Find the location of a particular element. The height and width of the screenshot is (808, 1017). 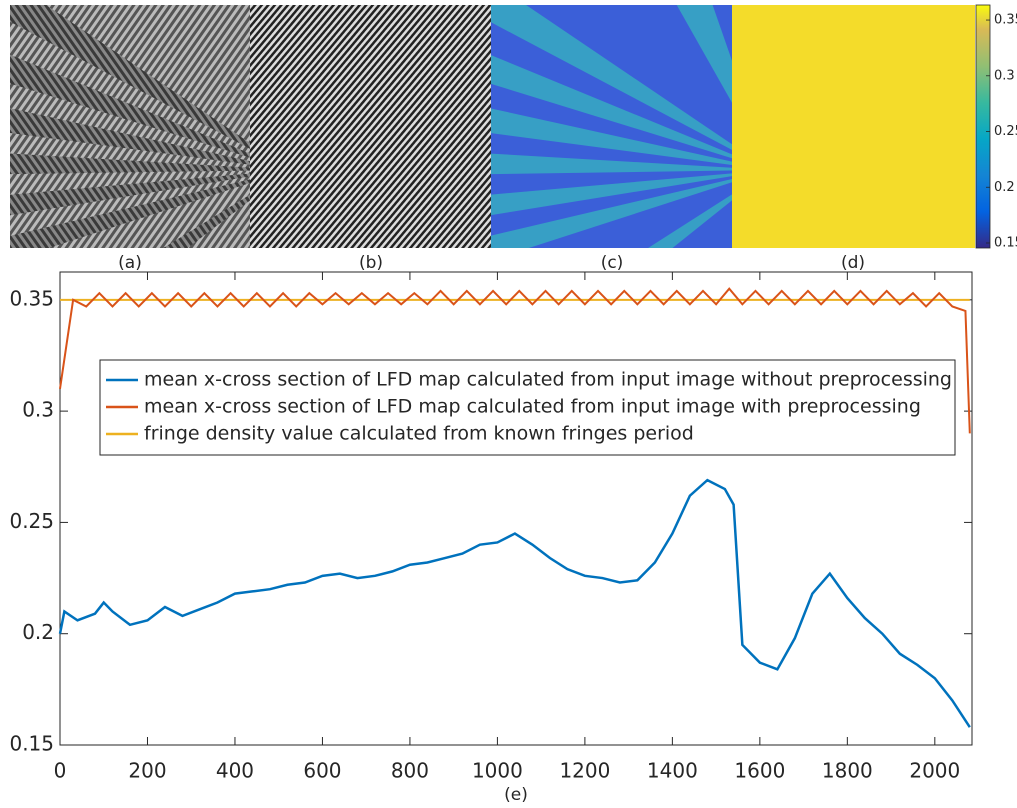

panel-a is located at coordinates (130, 126).